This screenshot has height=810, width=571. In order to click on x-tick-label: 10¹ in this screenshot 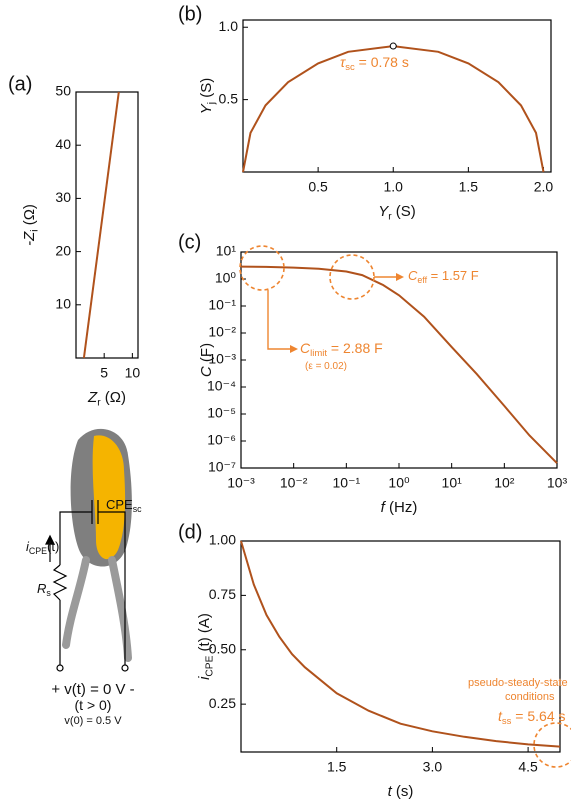, I will do `click(452, 483)`.